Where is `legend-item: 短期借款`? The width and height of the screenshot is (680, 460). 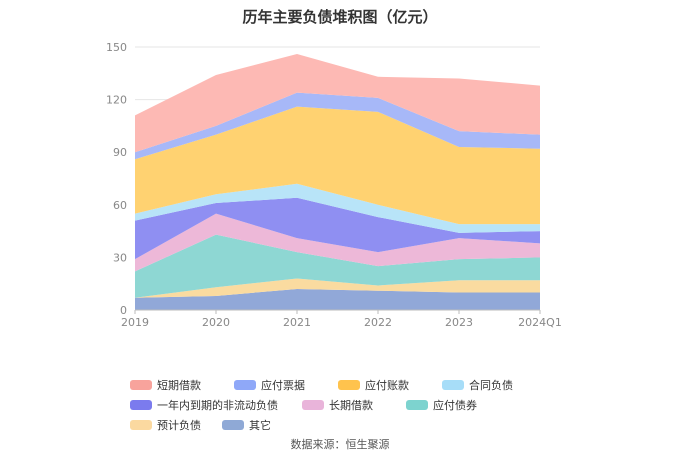
legend-item: 短期借款 is located at coordinates (176, 385).